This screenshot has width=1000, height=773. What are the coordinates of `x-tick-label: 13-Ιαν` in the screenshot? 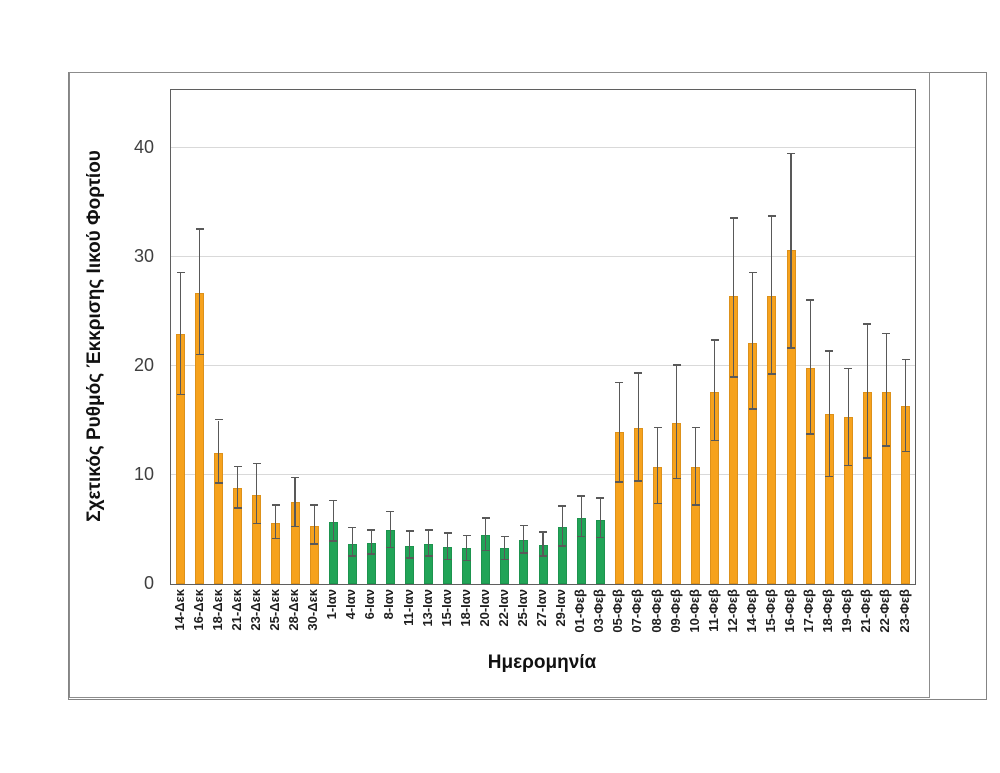 It's located at (427, 608).